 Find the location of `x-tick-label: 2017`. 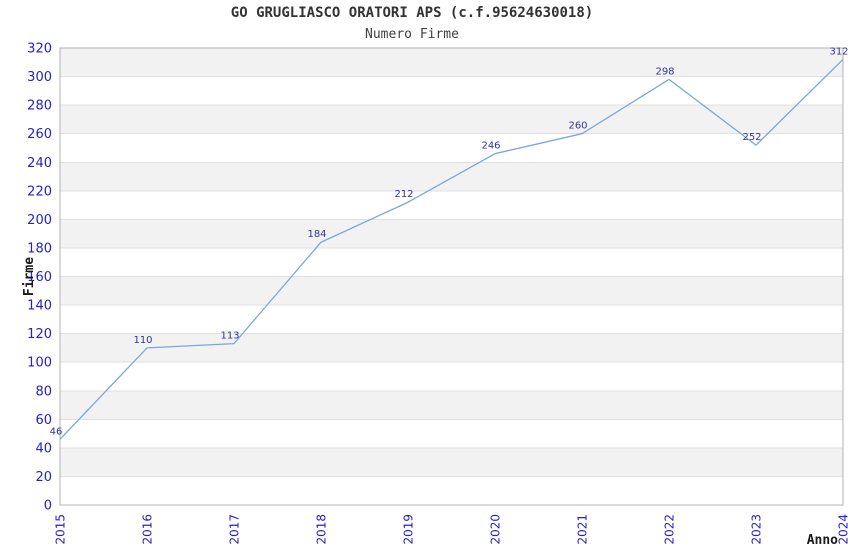

x-tick-label: 2017 is located at coordinates (235, 529).